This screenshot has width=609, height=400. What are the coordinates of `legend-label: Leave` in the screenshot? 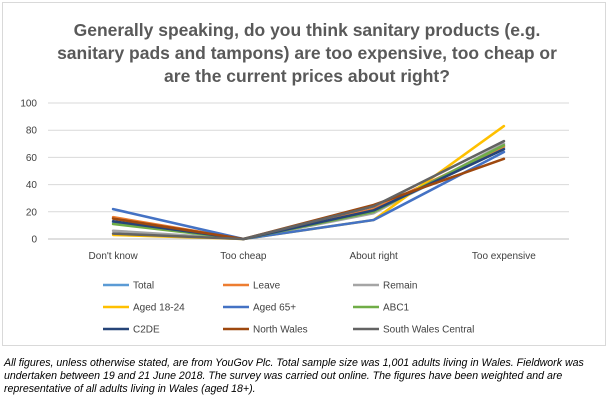 It's located at (267, 286).